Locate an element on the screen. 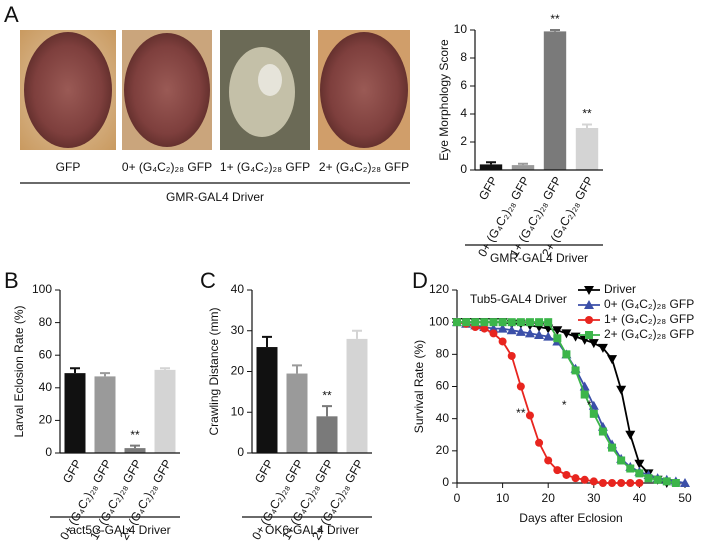  x-tick-label: 40 is located at coordinates (640, 498).